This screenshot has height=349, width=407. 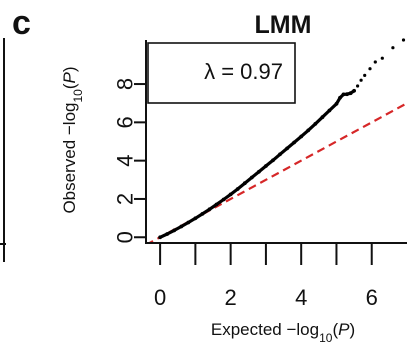 I want to click on y-axis-title: Observed −log10(P), so click(x=72, y=139).